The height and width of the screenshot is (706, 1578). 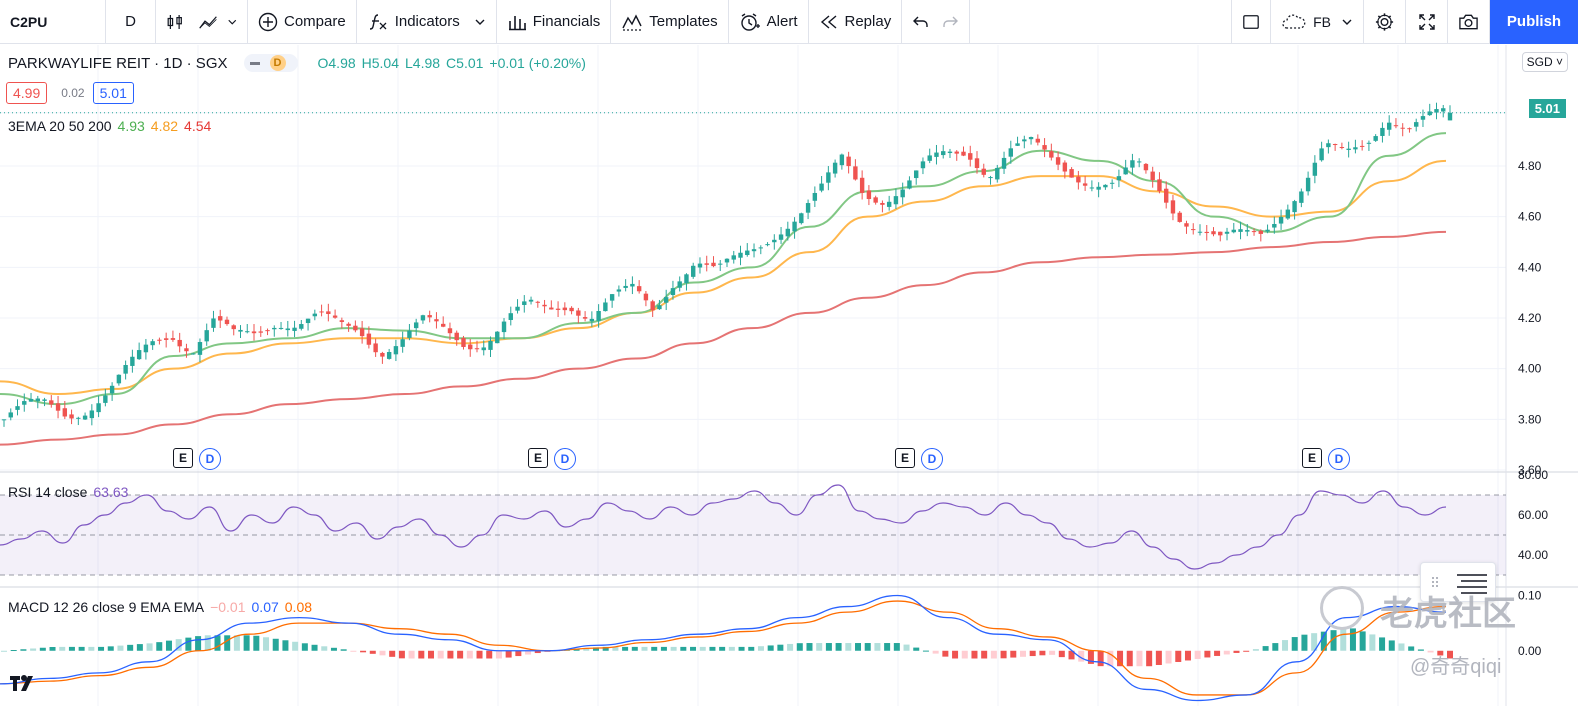 What do you see at coordinates (270, 63) in the screenshot?
I see `market-status-badge: D` at bounding box center [270, 63].